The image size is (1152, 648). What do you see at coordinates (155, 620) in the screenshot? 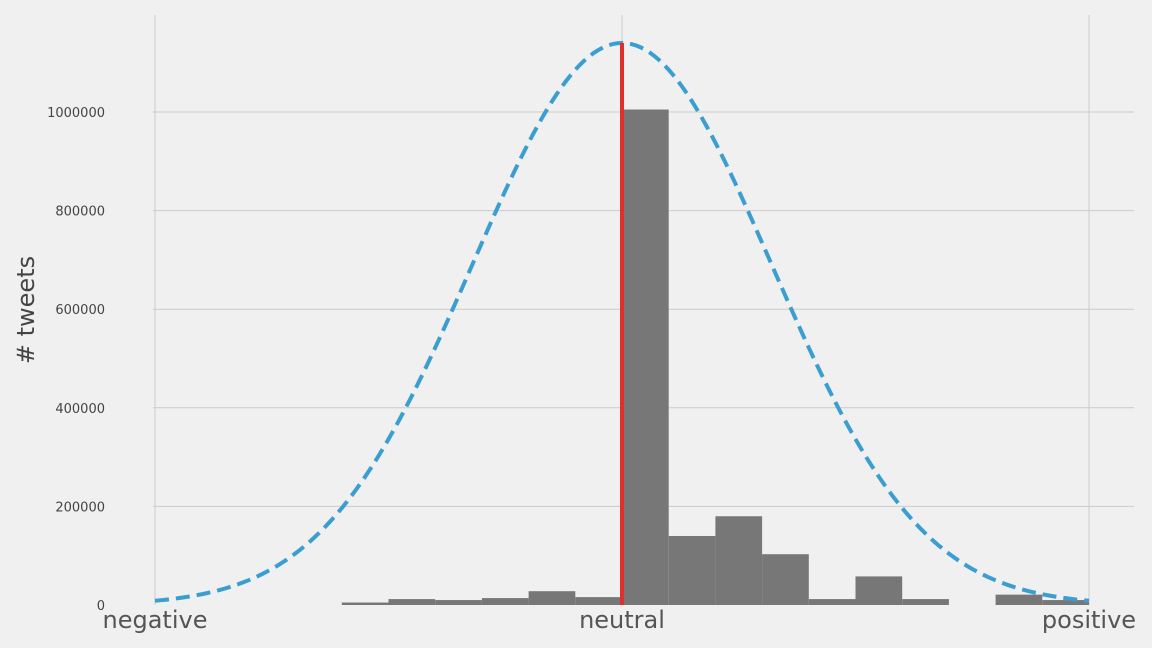
I see `x-tick-label: negative` at bounding box center [155, 620].